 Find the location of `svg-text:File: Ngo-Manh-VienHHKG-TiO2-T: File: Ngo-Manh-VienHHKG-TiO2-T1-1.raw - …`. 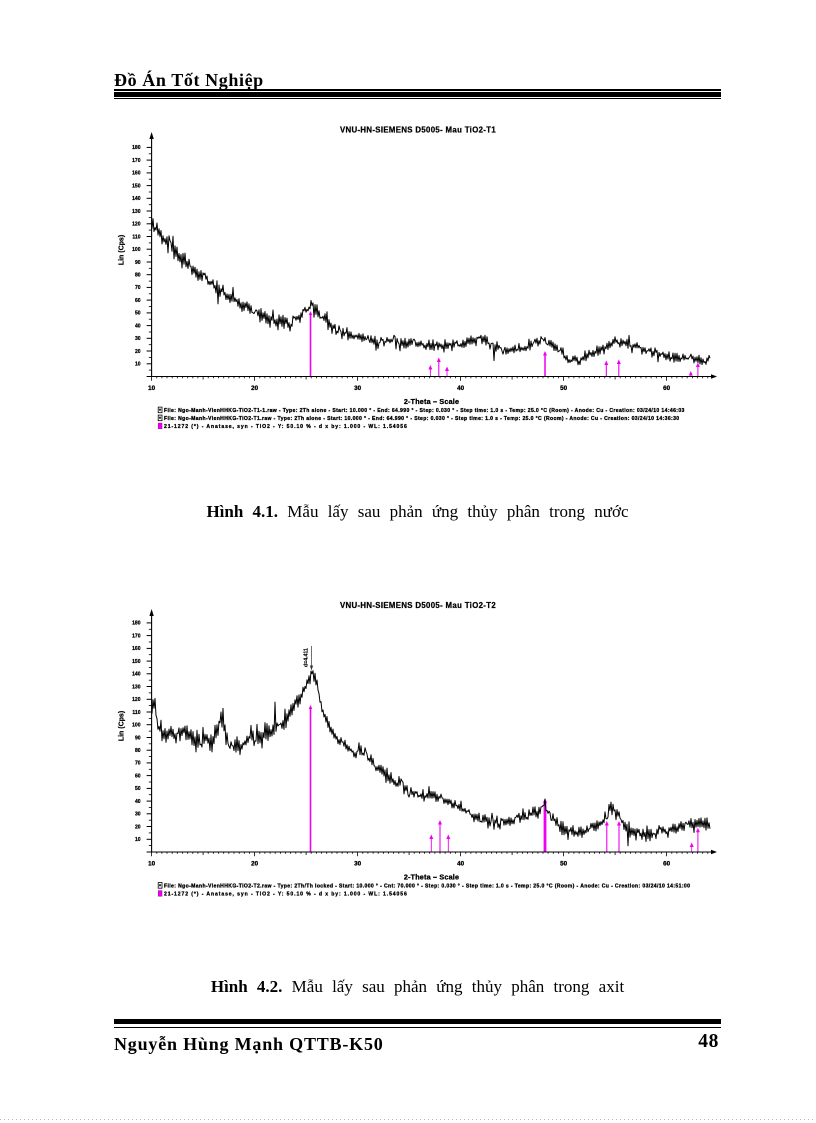

svg-text:File: Ngo-Manh-VienHHKG-TiO2-T: File: Ngo-Manh-VienHHKG-TiO2-T1-1.raw - … is located at coordinates (424, 411).